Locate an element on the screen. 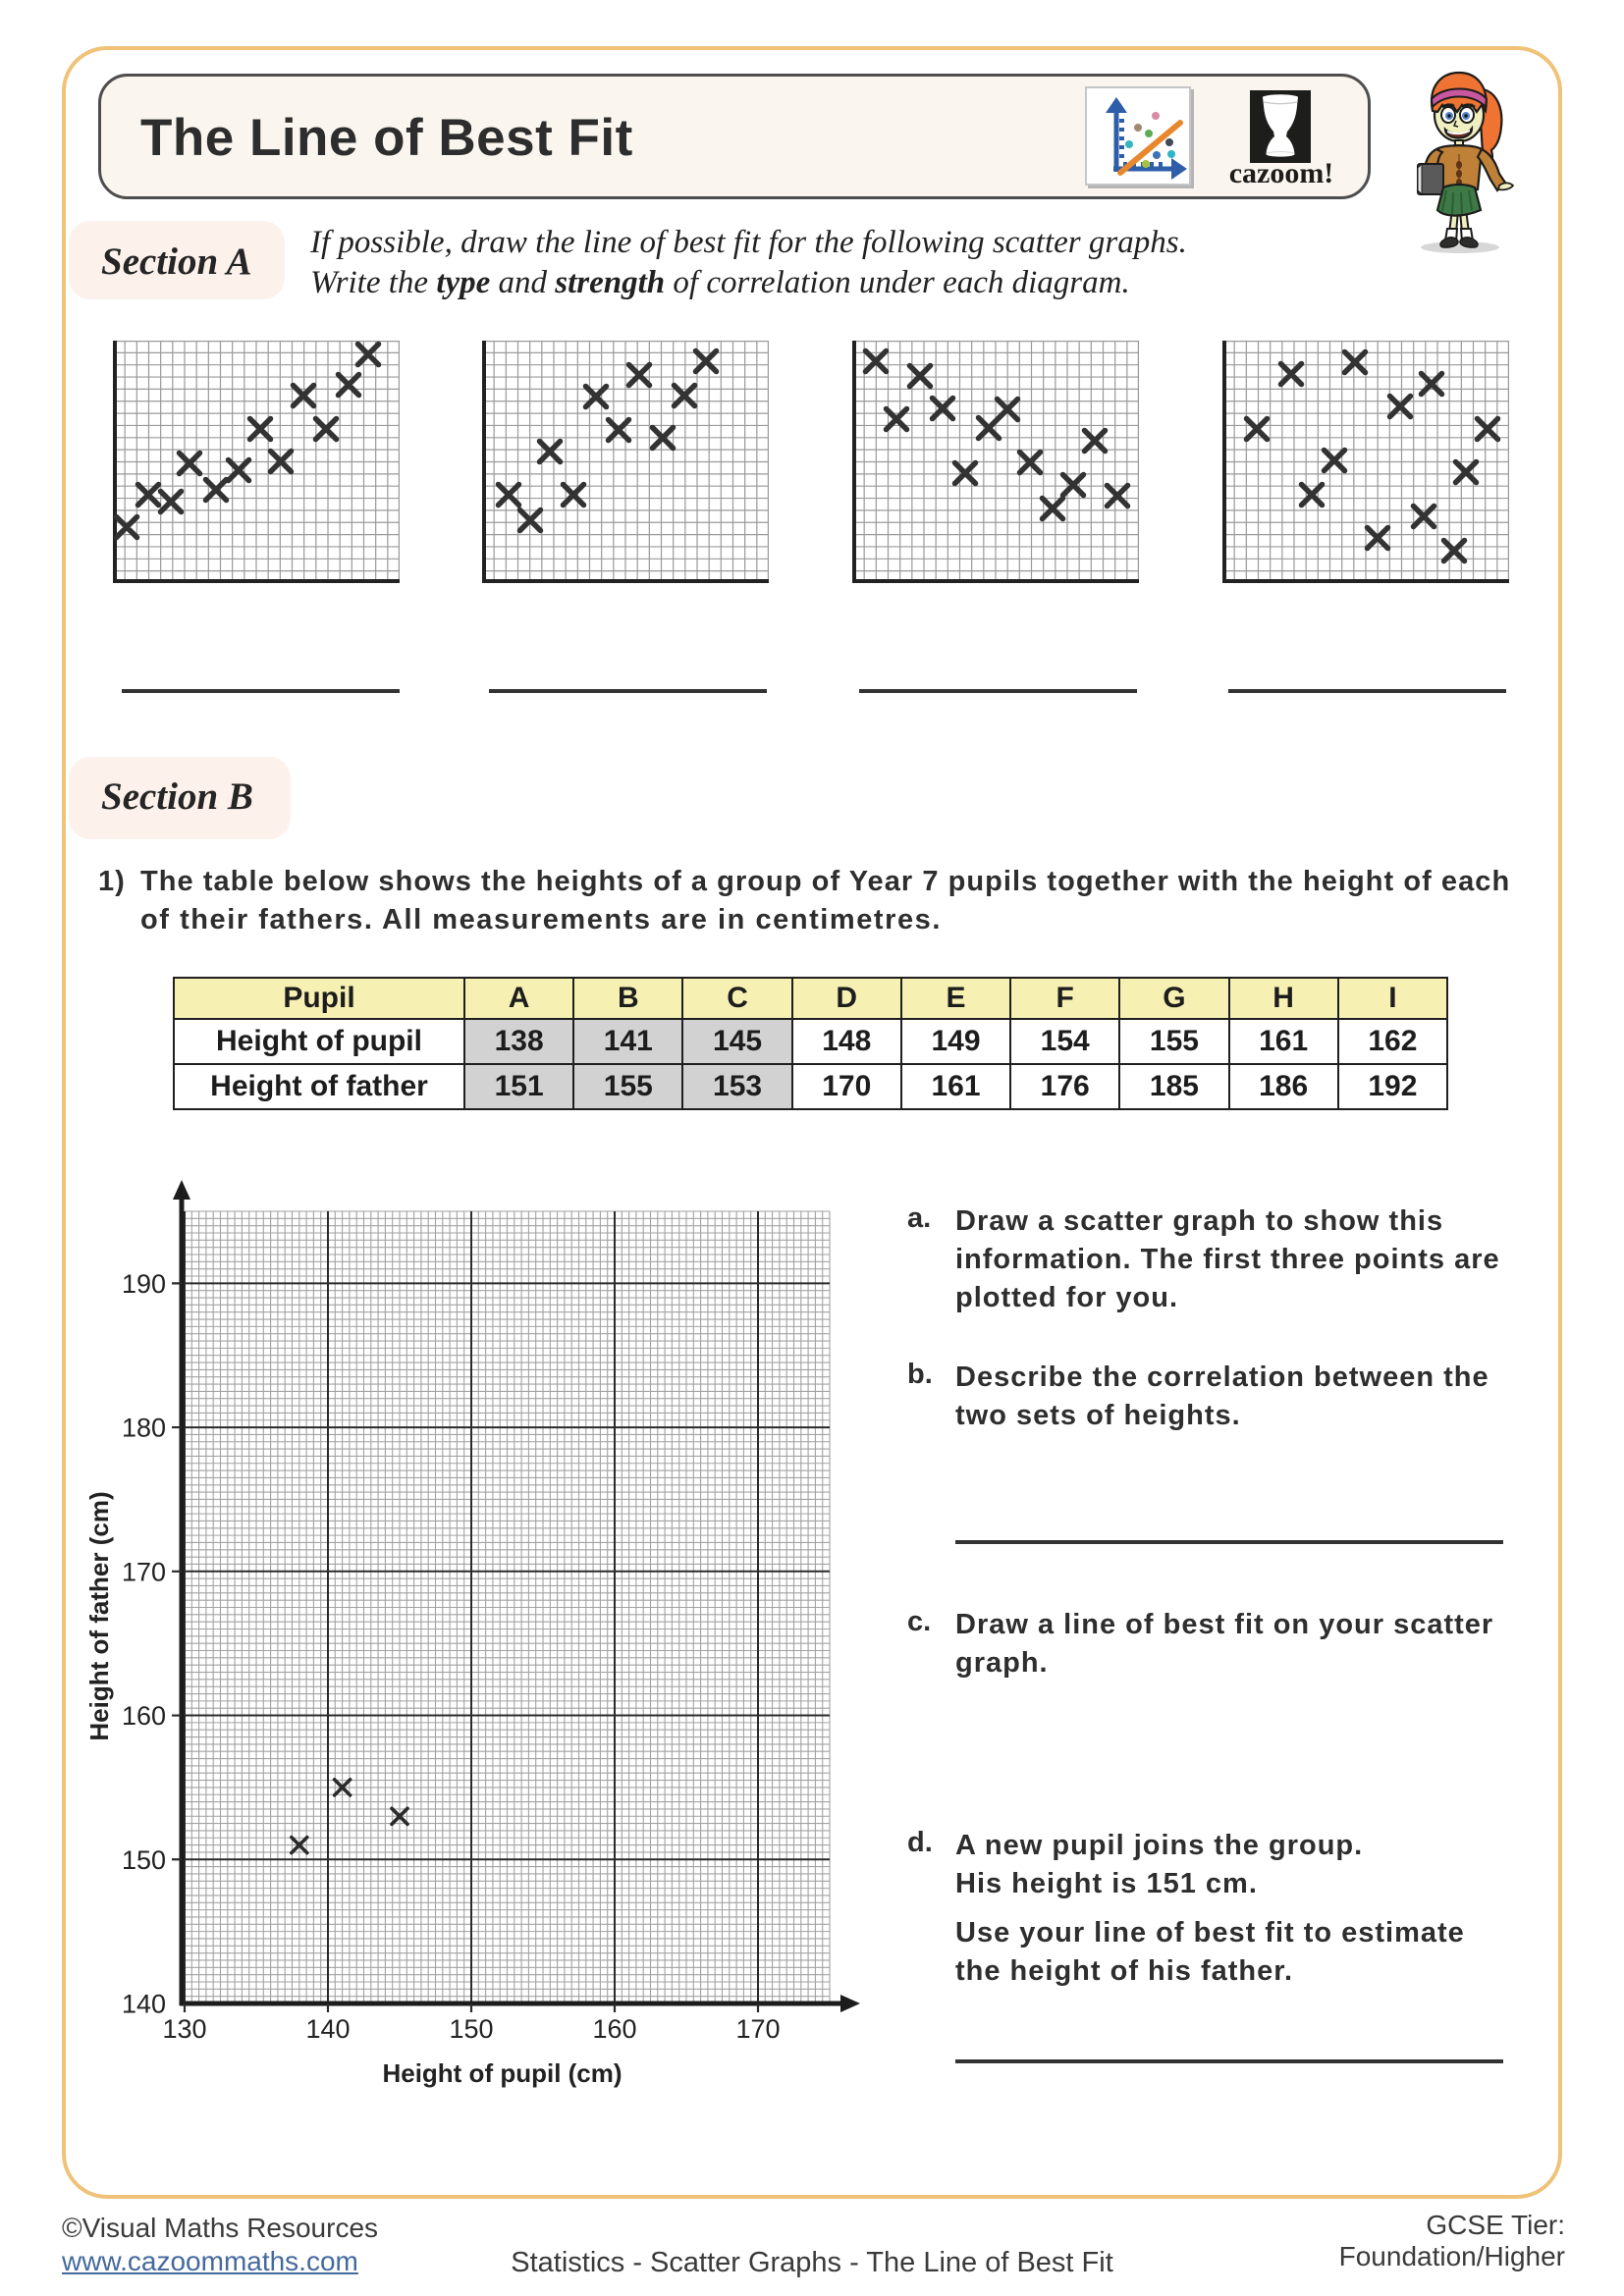 The image size is (1624, 2296). svg-text: Height of pupil (cm) is located at coordinates (502, 2073).